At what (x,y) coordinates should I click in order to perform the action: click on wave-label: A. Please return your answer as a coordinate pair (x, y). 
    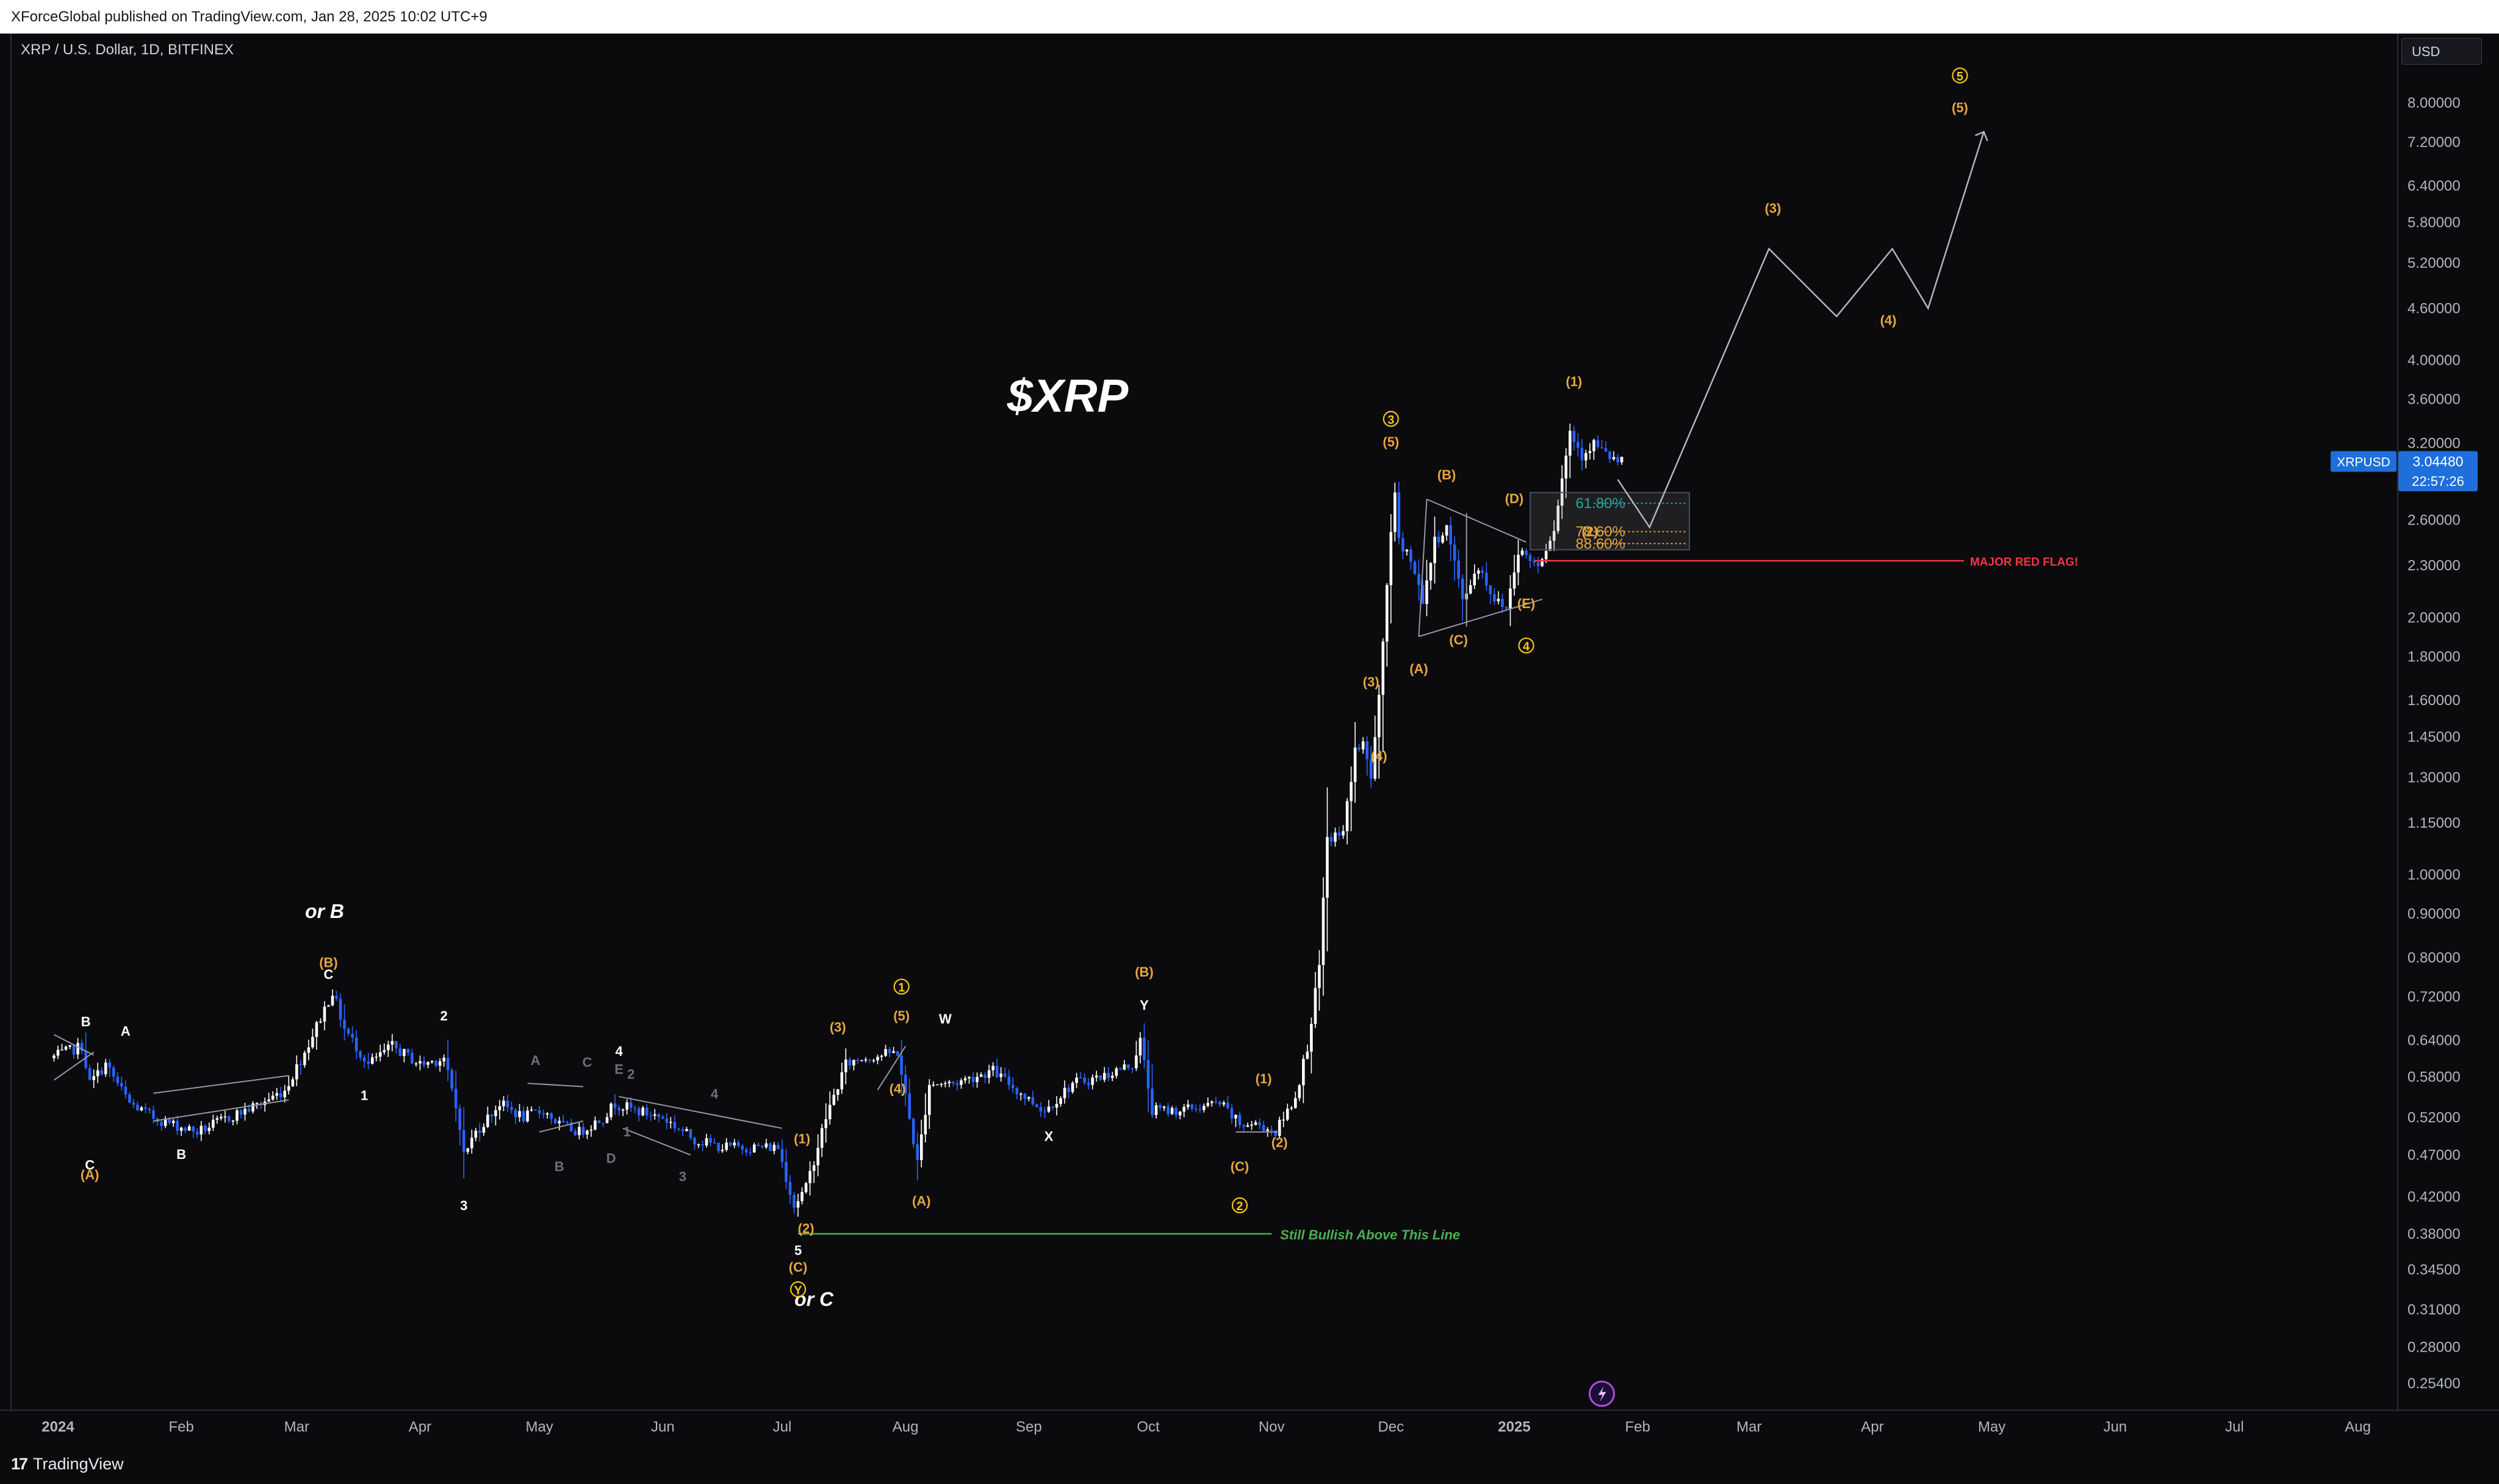
    Looking at the image, I should click on (126, 1031).